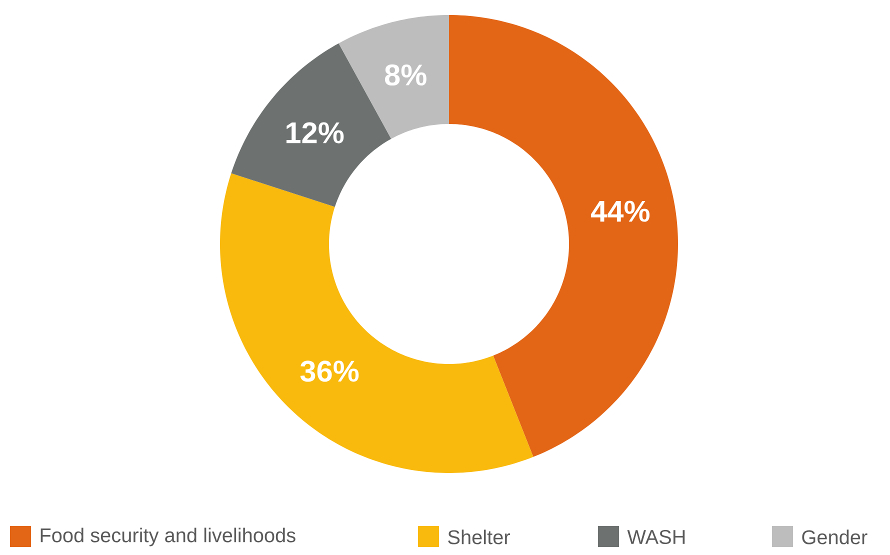  I want to click on legend-label: WASH, so click(656, 537).